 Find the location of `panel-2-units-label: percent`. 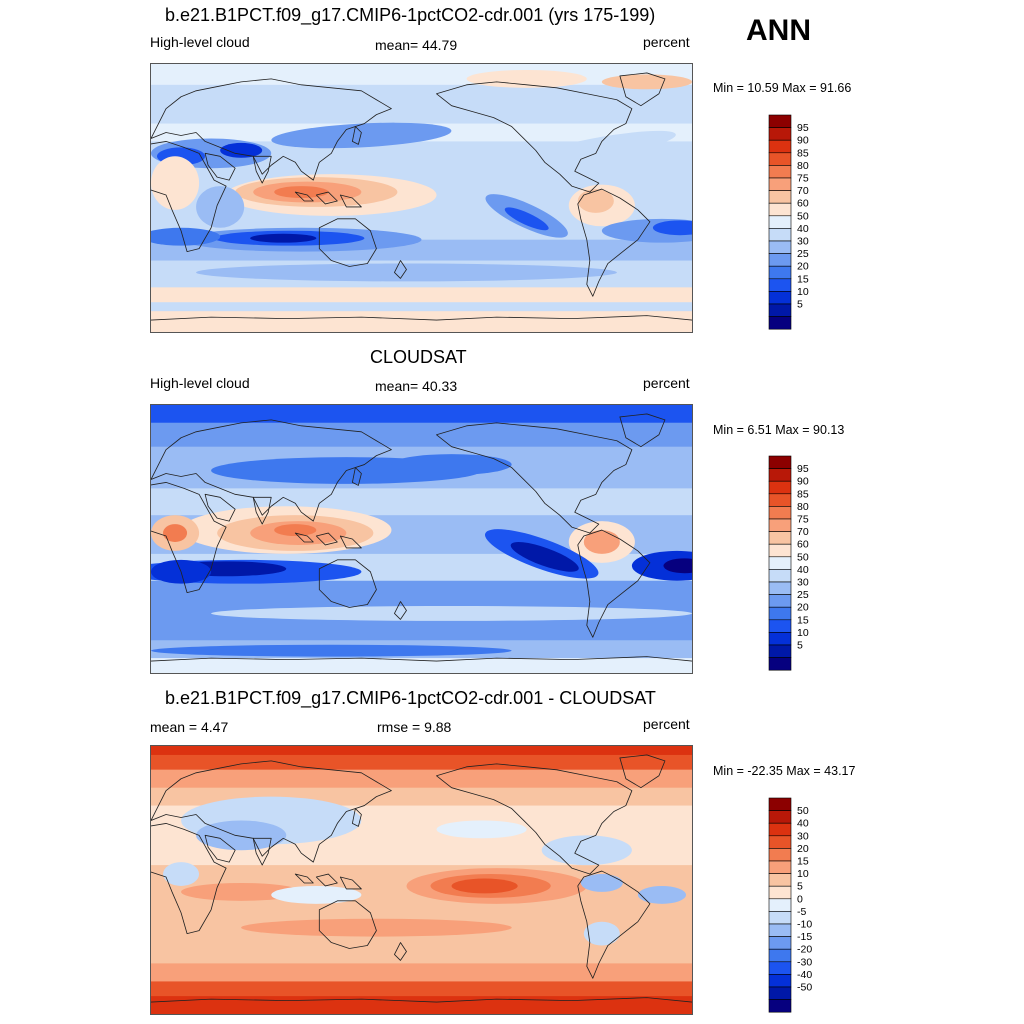

panel-2-units-label: percent is located at coordinates (666, 383).